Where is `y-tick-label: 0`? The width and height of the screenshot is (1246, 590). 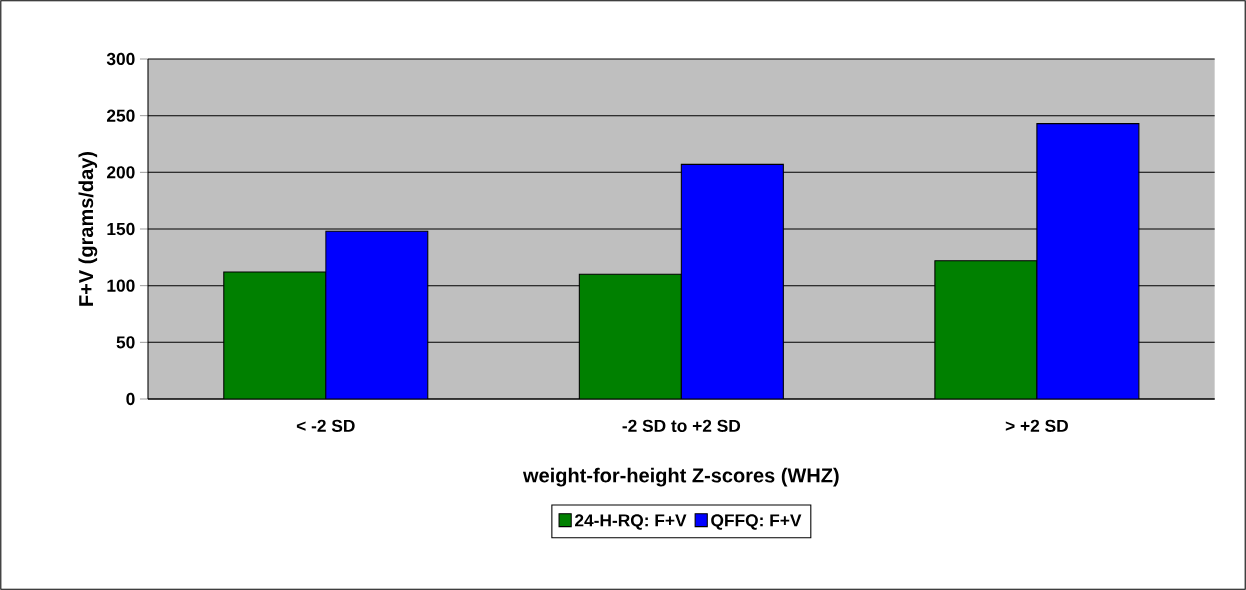
y-tick-label: 0 is located at coordinates (130, 399).